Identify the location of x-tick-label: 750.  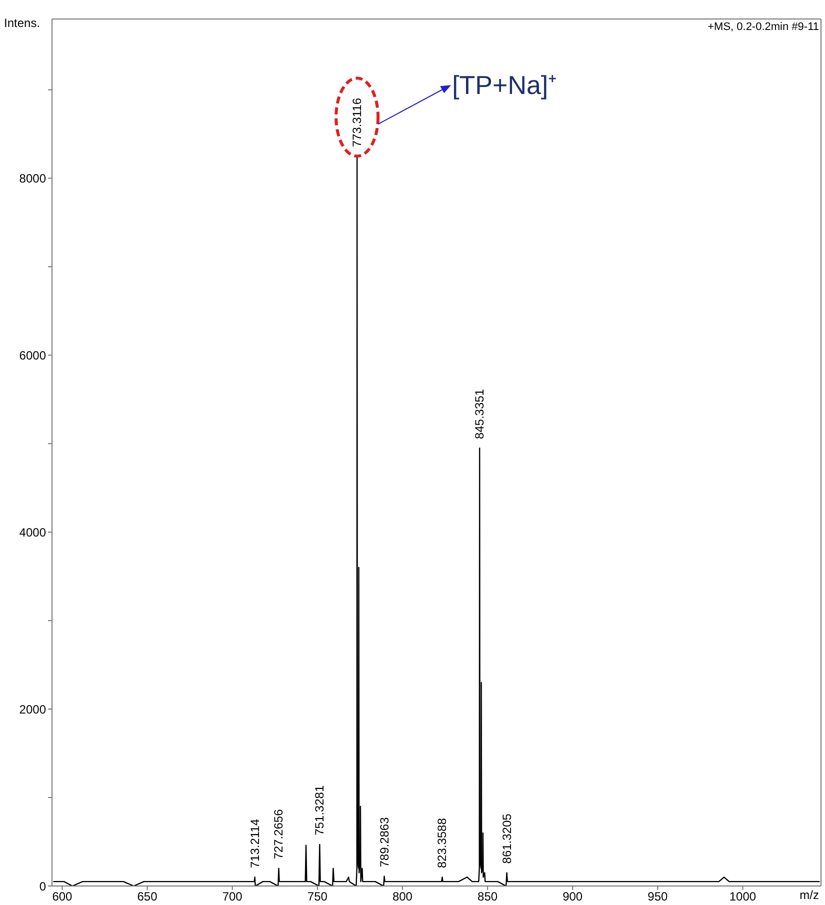
(317, 897).